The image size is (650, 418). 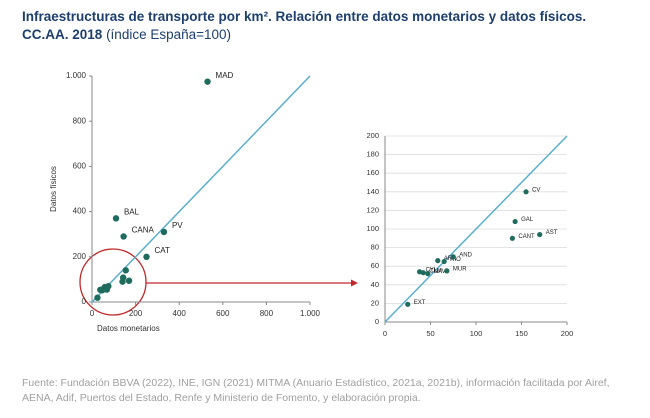 What do you see at coordinates (128, 328) in the screenshot?
I see `x-axis-label: Datos monetarios` at bounding box center [128, 328].